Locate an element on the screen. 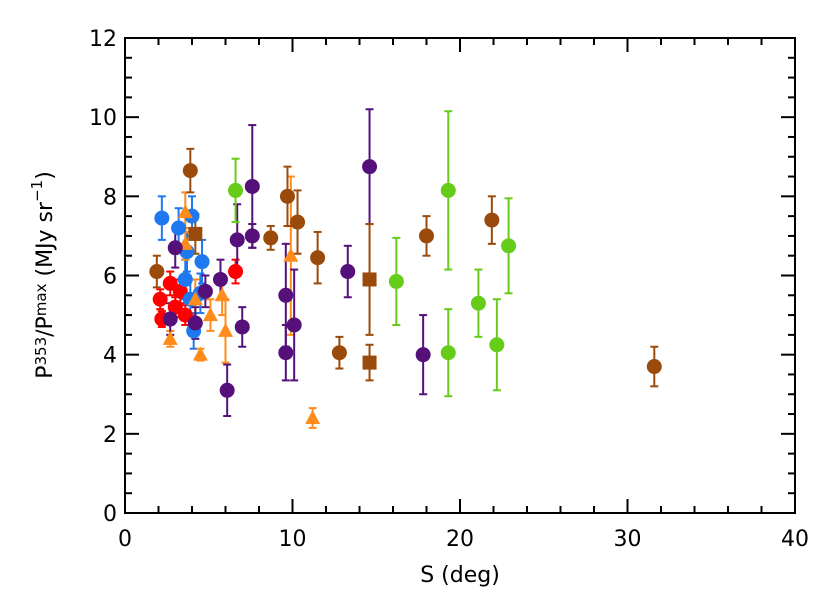  y-tick-label: 8 is located at coordinates (110, 197).